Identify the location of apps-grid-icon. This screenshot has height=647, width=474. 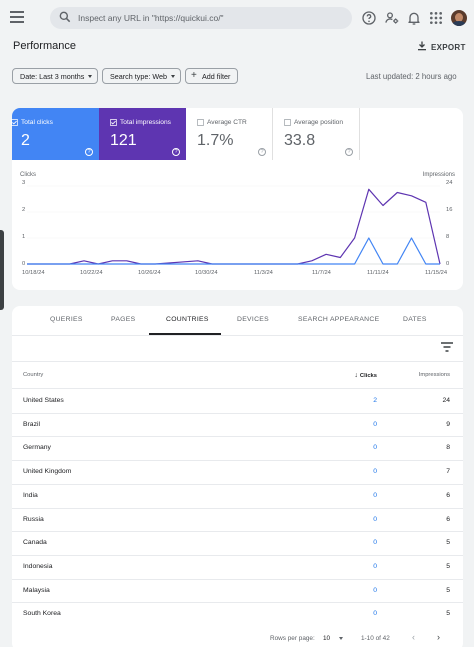
(436, 18).